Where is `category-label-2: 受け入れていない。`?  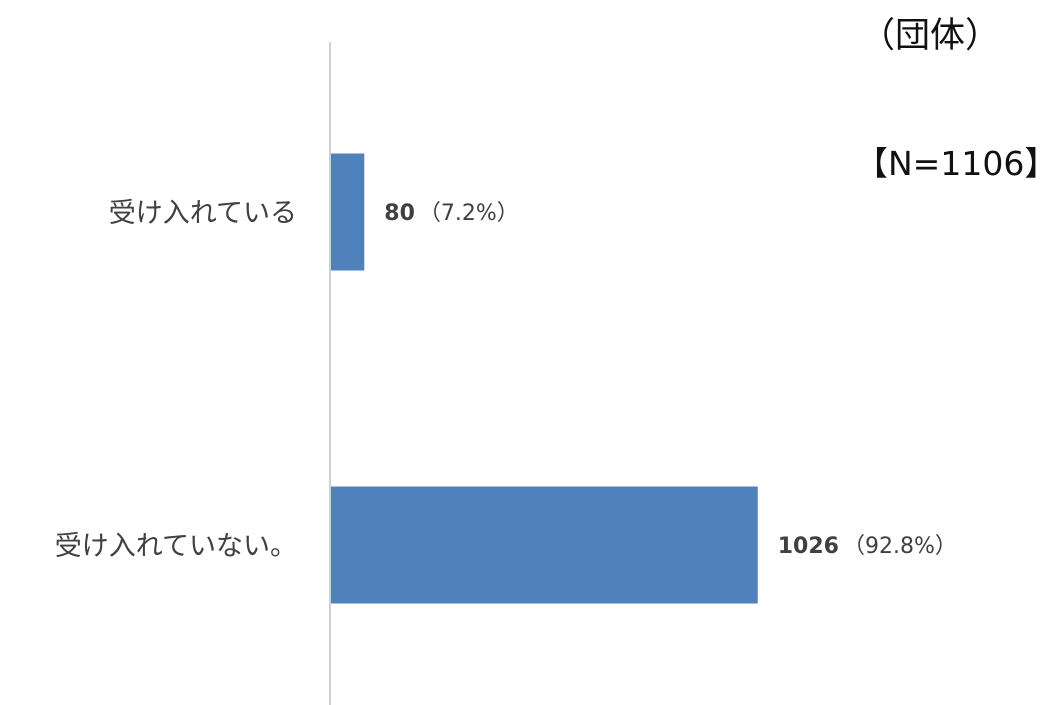
category-label-2: 受け入れていない。 is located at coordinates (176, 546).